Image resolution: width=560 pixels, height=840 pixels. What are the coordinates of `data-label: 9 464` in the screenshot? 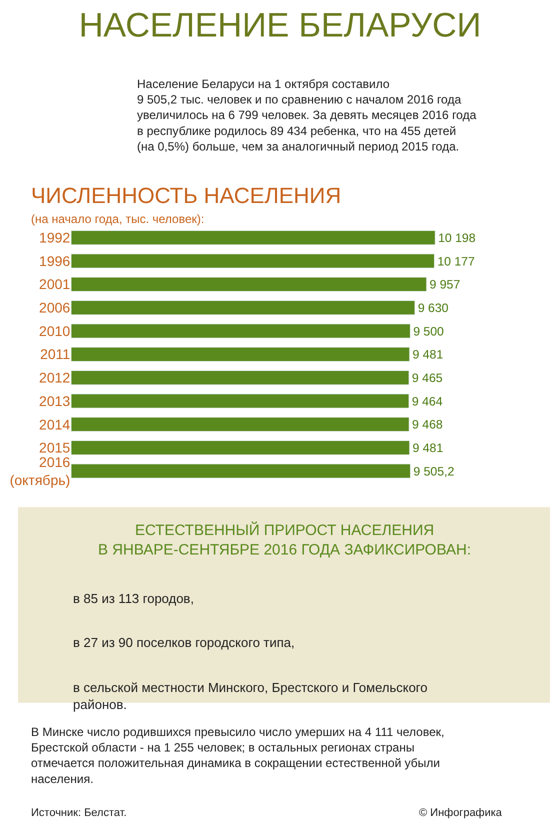 It's located at (427, 401).